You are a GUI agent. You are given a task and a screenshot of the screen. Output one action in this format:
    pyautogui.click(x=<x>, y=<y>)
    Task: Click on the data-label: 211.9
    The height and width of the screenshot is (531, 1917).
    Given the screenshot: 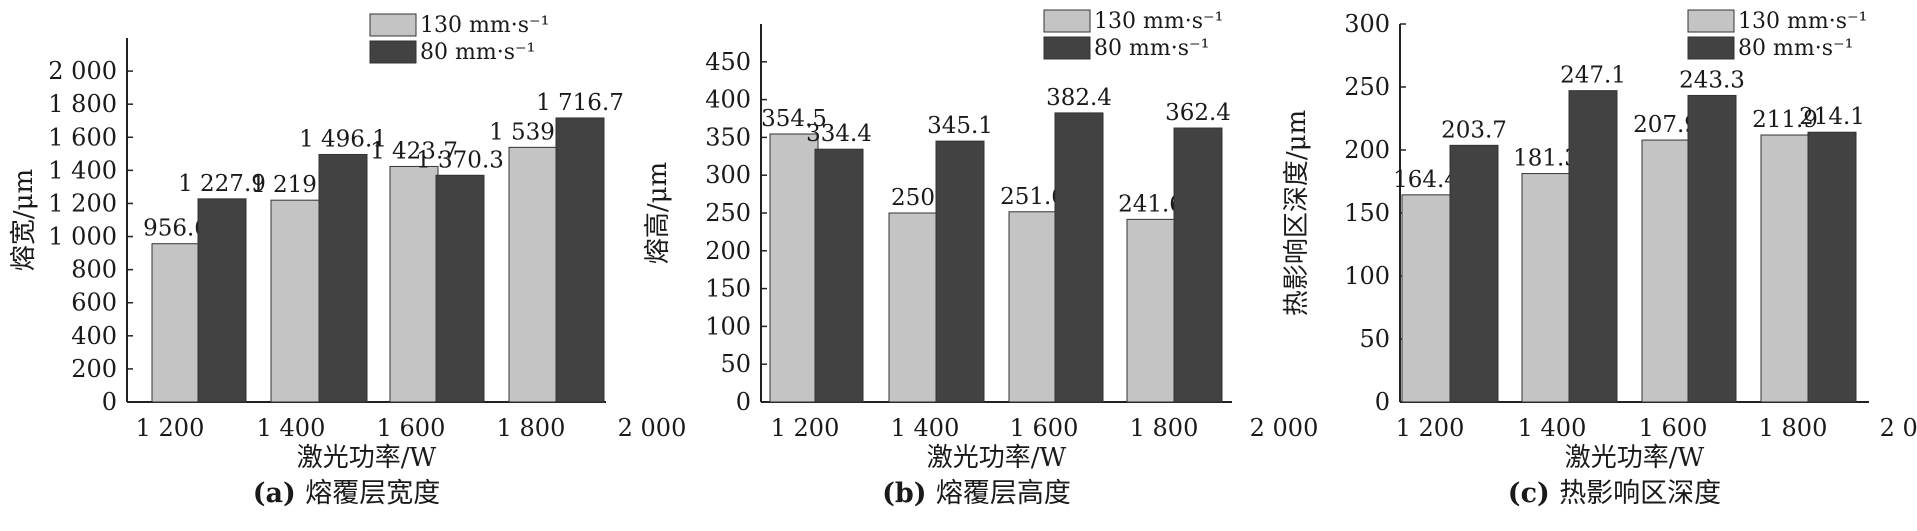 What is the action you would take?
    pyautogui.click(x=1785, y=120)
    